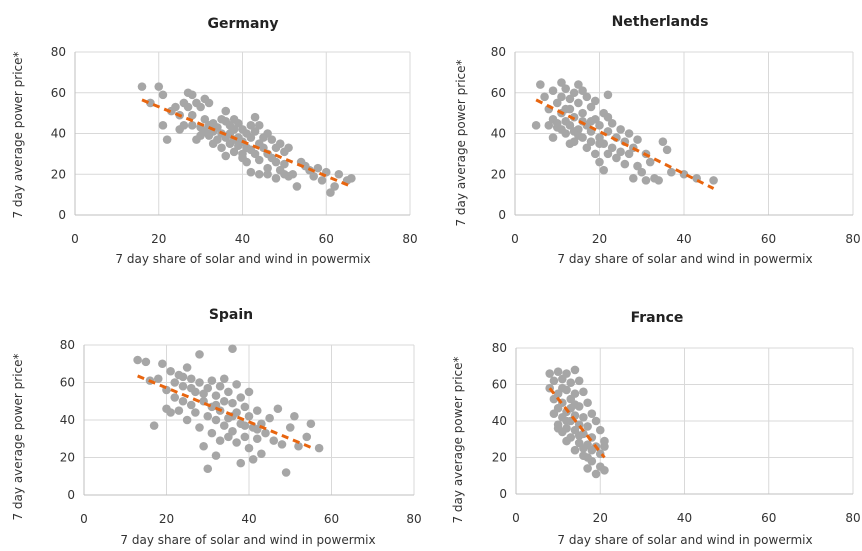  What do you see at coordinates (248, 519) in the screenshot?
I see `x-tick-label-spain: 40` at bounding box center [248, 519].